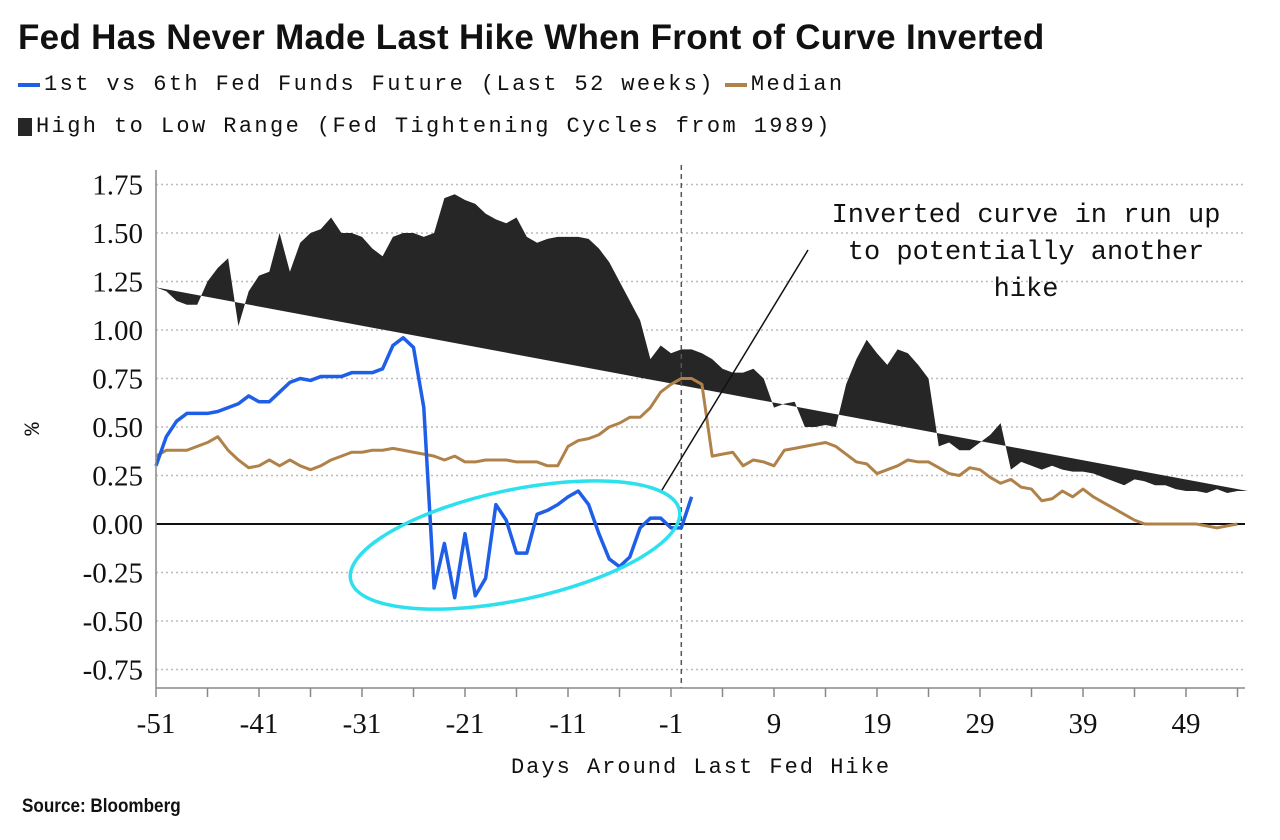 Image resolution: width=1280 pixels, height=840 pixels. What do you see at coordinates (117, 525) in the screenshot?
I see `y-tick-label: 0.00` at bounding box center [117, 525].